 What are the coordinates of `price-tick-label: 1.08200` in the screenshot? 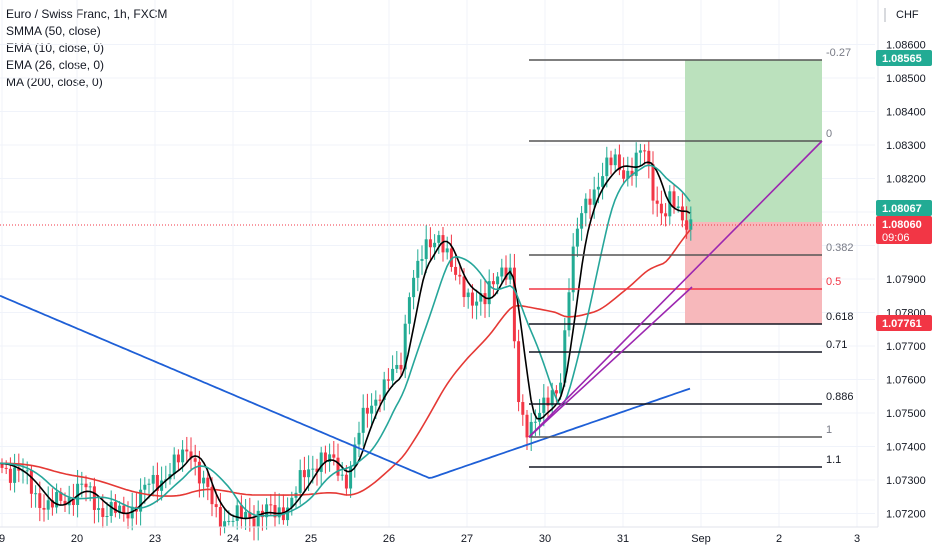 It's located at (906, 180).